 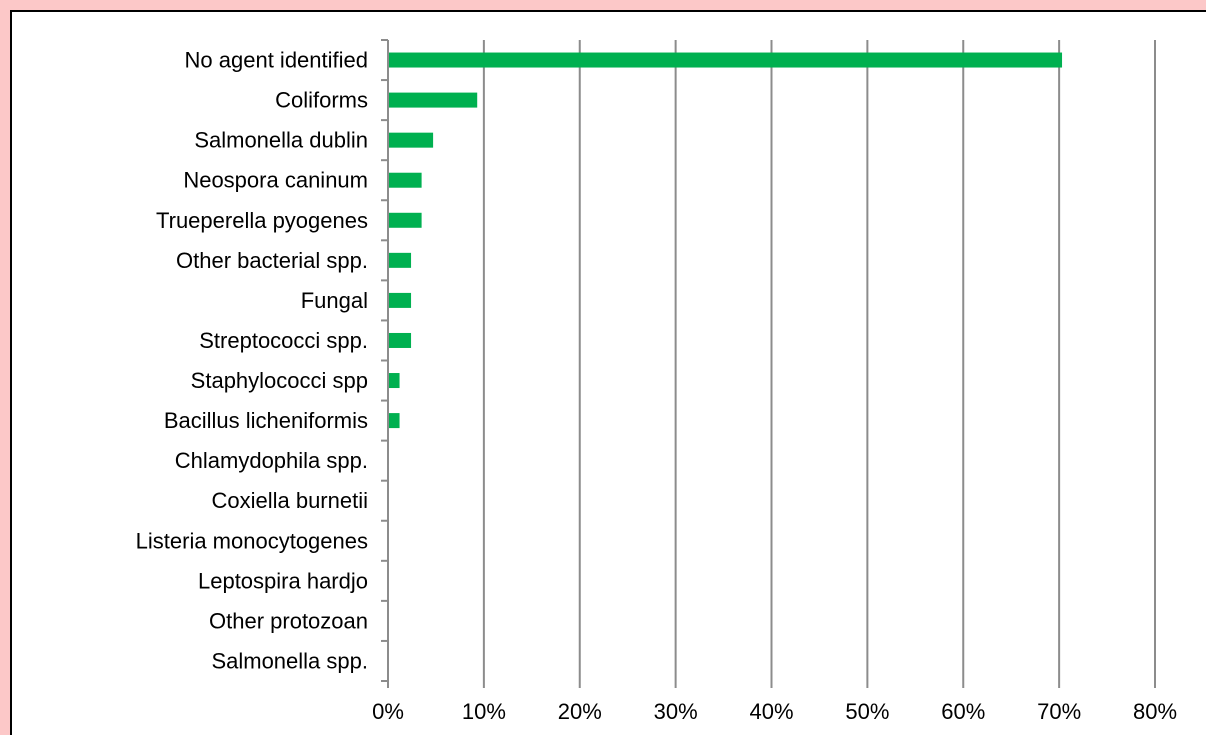 I want to click on x-tick-label-60: 60%, so click(x=963, y=711).